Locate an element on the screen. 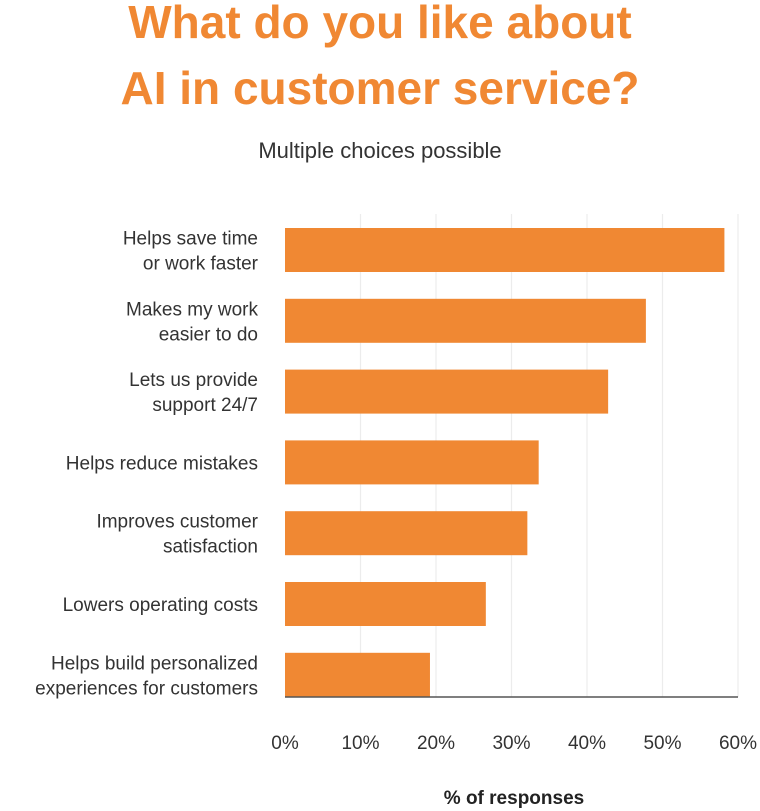 The image size is (760, 811). category-label: or work faster is located at coordinates (201, 264).